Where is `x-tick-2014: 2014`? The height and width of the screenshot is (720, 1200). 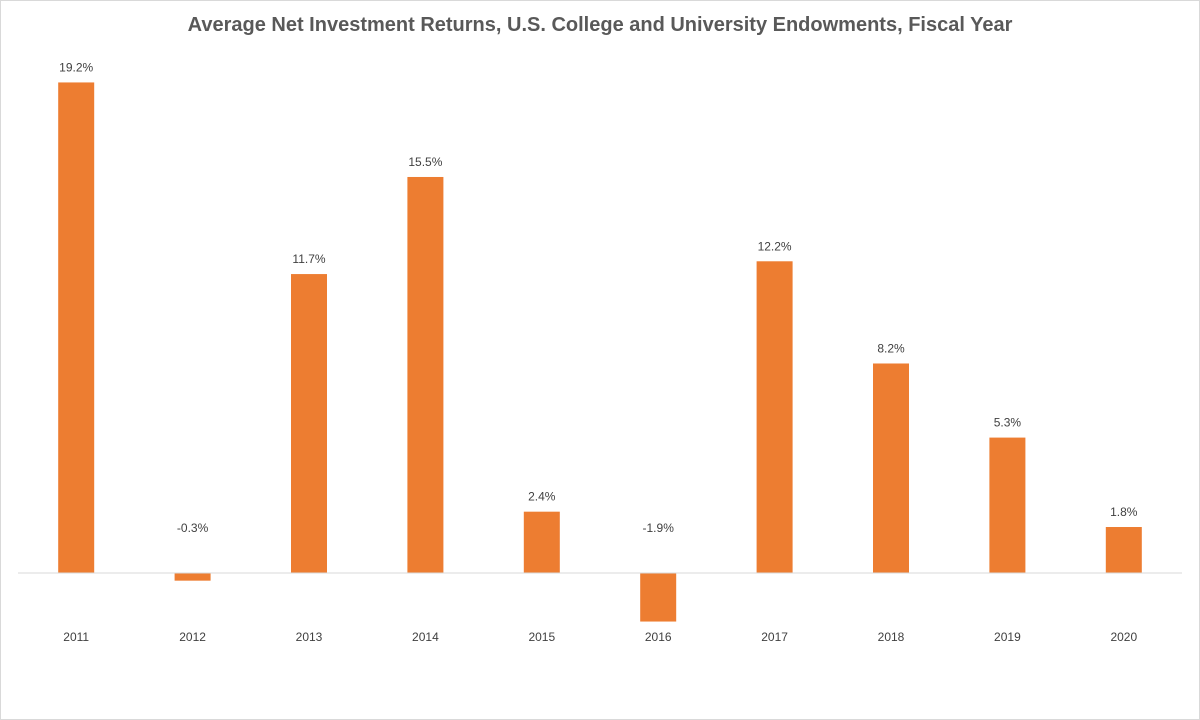 x-tick-2014: 2014 is located at coordinates (425, 637).